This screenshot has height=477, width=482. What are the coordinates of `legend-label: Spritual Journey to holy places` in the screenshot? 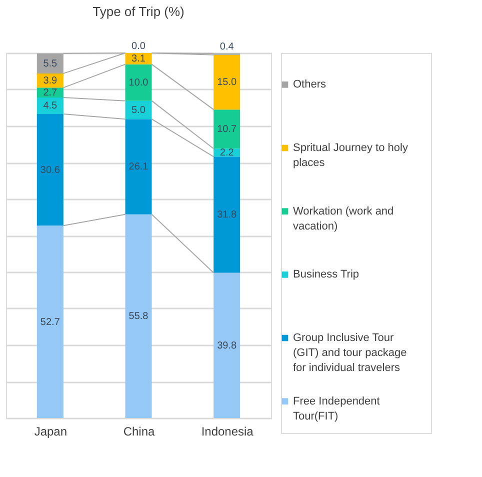 It's located at (350, 155).